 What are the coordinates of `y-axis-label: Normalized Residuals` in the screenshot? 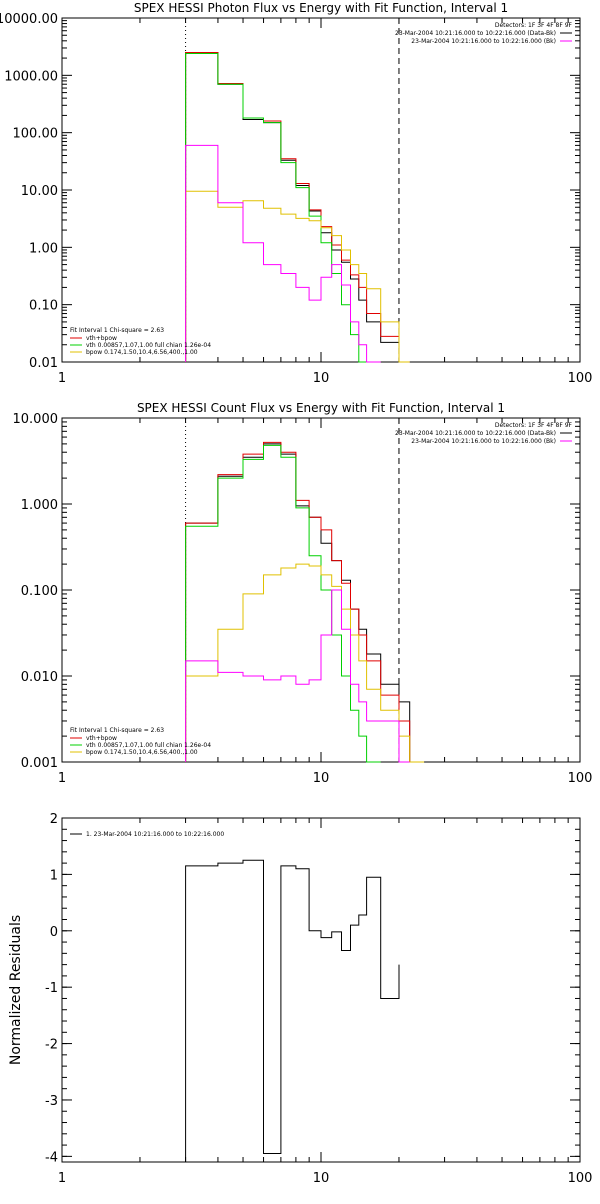 It's located at (16, 990).